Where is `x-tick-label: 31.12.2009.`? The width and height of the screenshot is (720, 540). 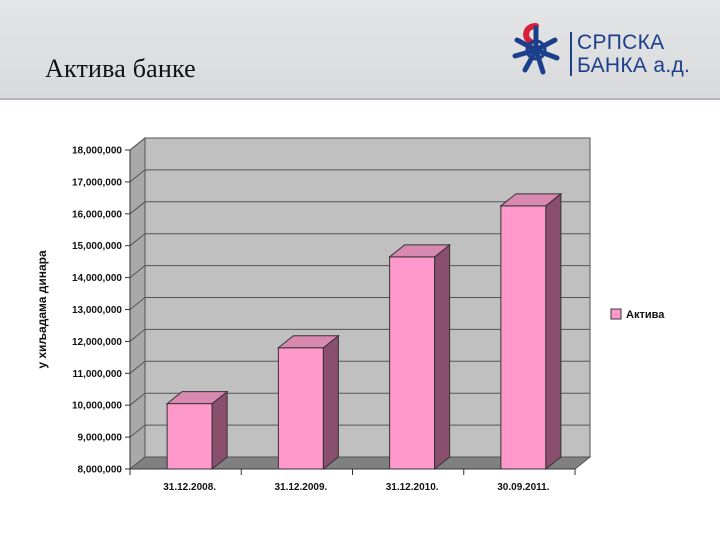 x-tick-label: 31.12.2009. is located at coordinates (300, 487).